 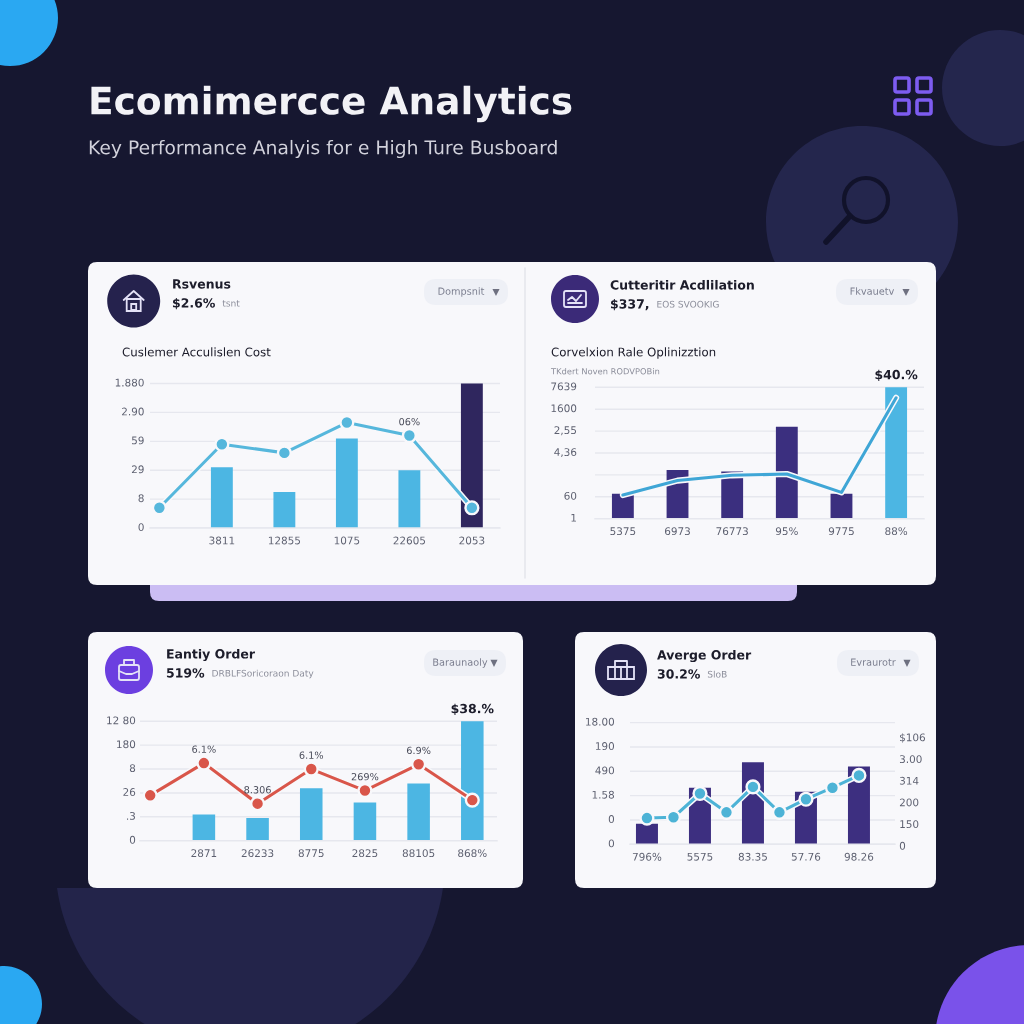 What do you see at coordinates (311, 853) in the screenshot?
I see `x-tick-label: 8775` at bounding box center [311, 853].